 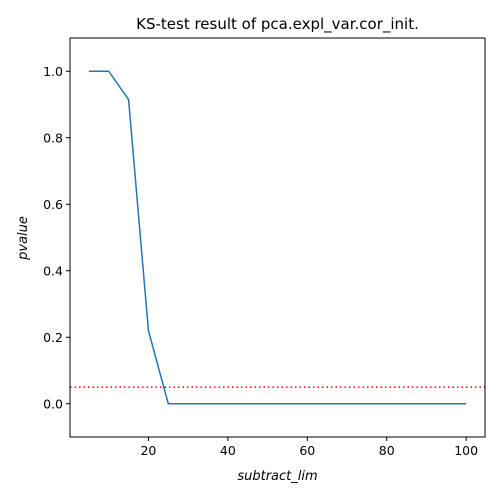 I want to click on x-tick-label: 40, so click(x=228, y=450).